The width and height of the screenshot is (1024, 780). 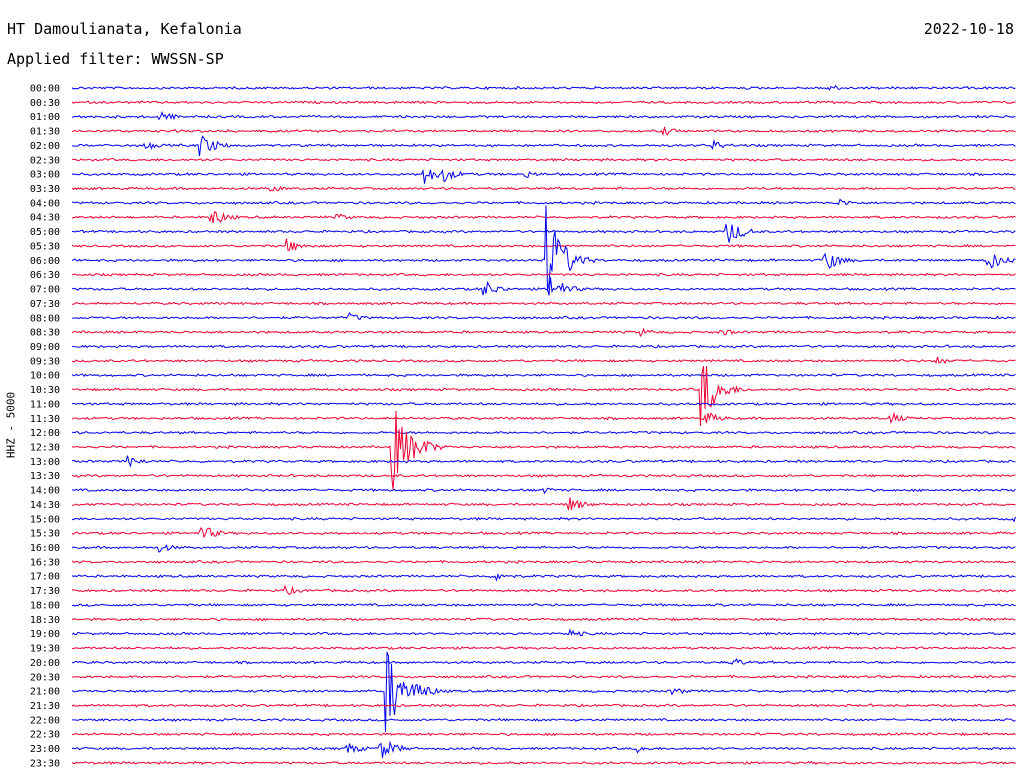 What do you see at coordinates (45, 189) in the screenshot?
I see `row-time-label: 03:30` at bounding box center [45, 189].